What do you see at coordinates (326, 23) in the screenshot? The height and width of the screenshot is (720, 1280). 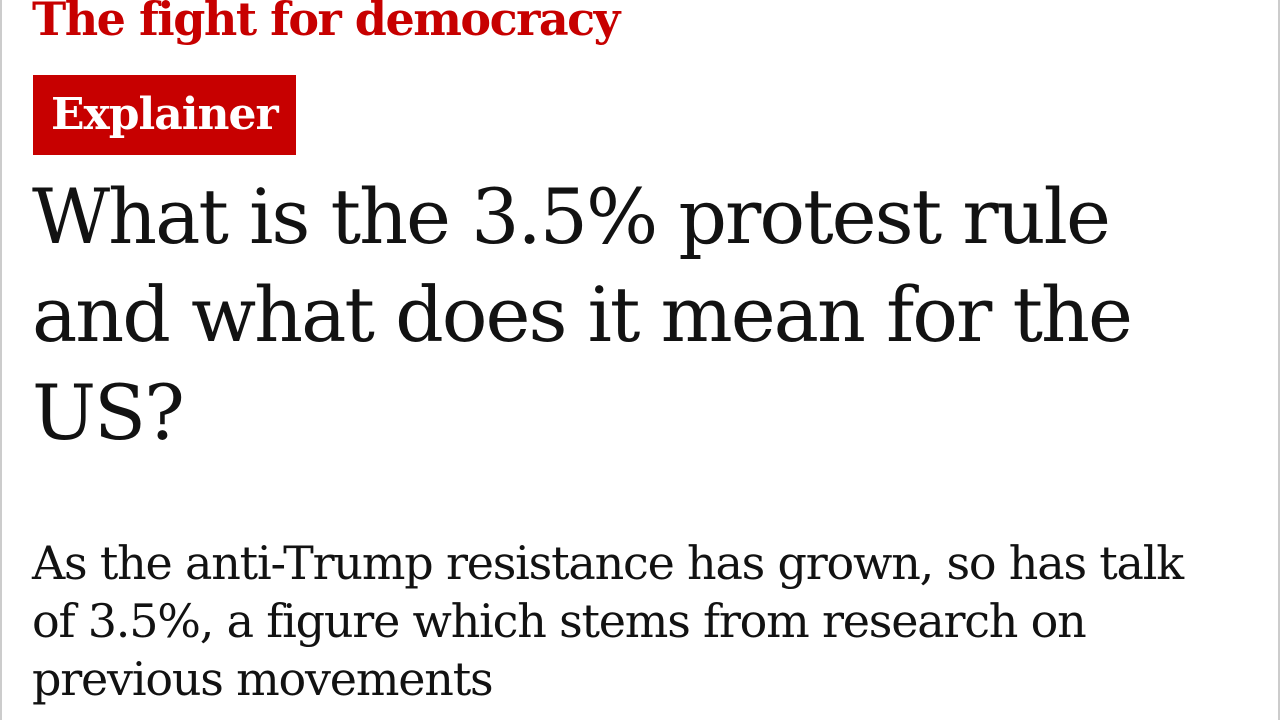 I see `section-link: The fight for democracy` at bounding box center [326, 23].